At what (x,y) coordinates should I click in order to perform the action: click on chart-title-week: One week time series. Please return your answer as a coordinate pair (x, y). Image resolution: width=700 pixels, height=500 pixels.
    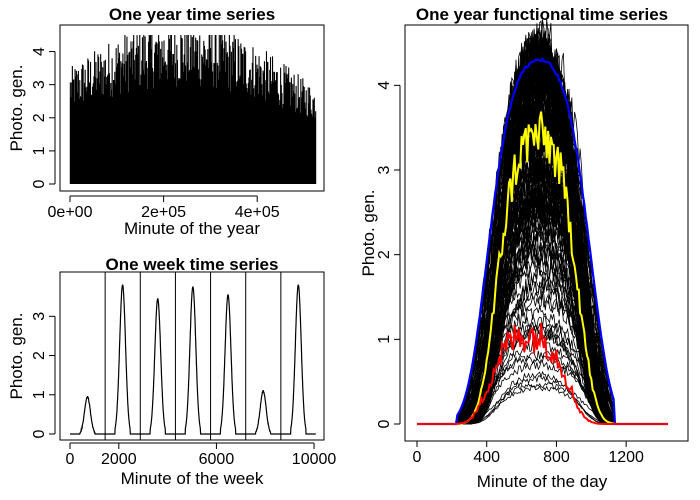
    Looking at the image, I should click on (192, 264).